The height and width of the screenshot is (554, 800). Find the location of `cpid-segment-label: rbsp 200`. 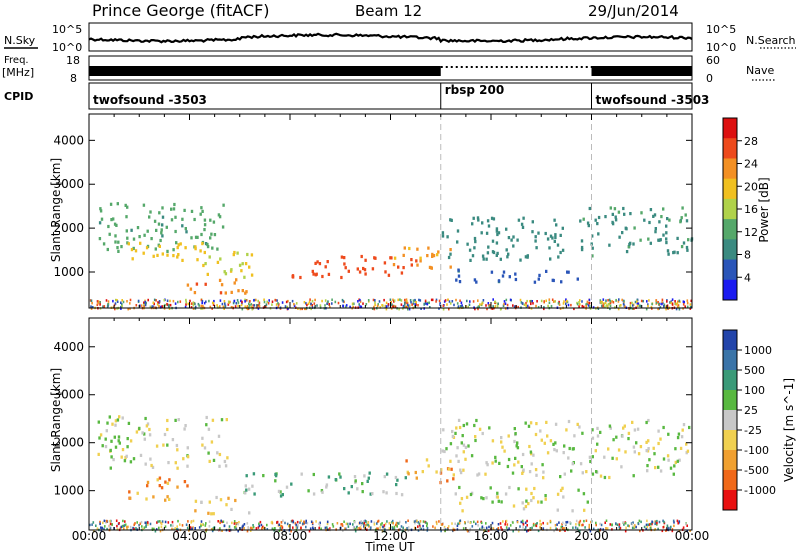

cpid-segment-label: rbsp 200 is located at coordinates (474, 90).